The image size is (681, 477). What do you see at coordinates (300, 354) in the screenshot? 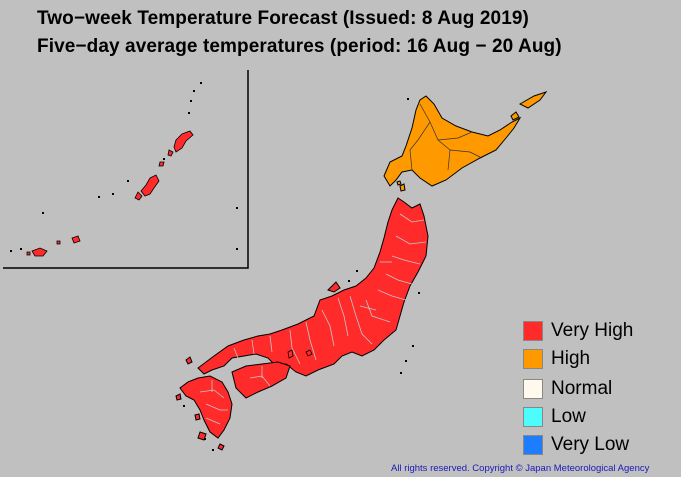
I see `small-islands` at bounding box center [300, 354].